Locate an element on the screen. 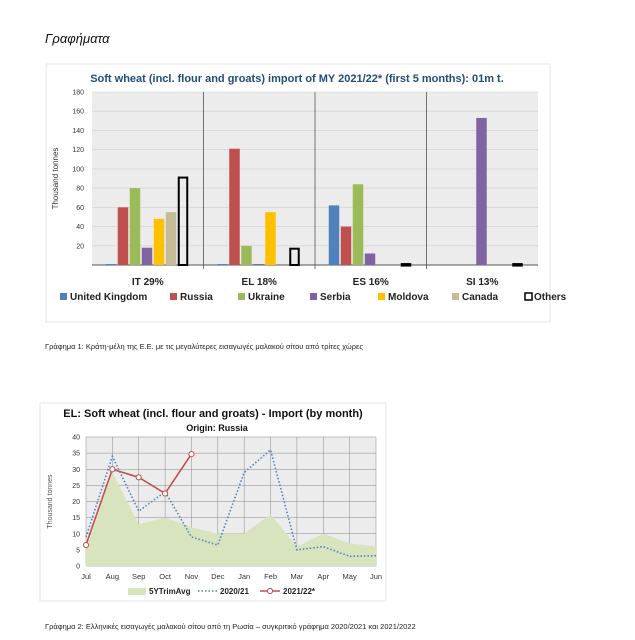 The height and width of the screenshot is (640, 635). y-tick-label: 30 is located at coordinates (76, 470).